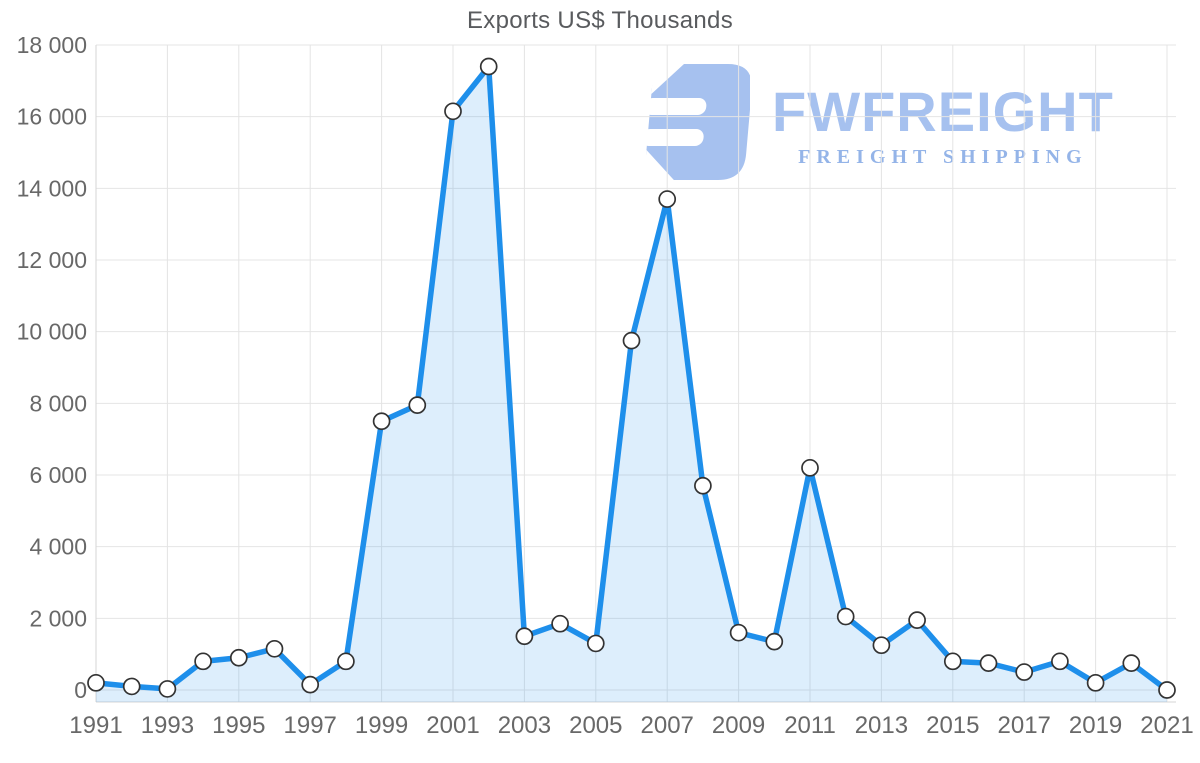 The width and height of the screenshot is (1200, 763). What do you see at coordinates (524, 725) in the screenshot?
I see `x-axis-label: 2003` at bounding box center [524, 725].